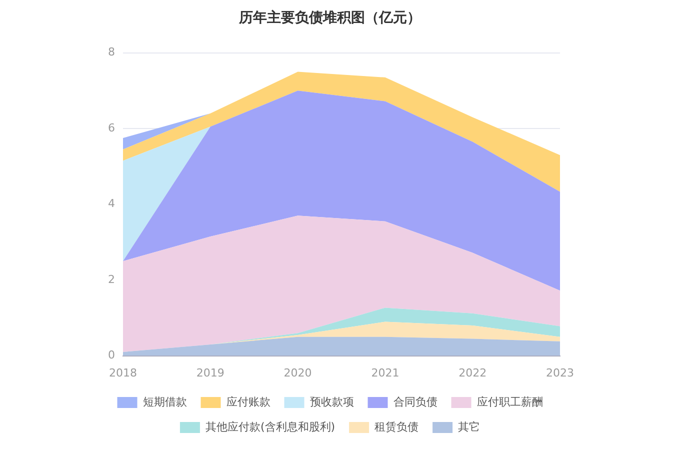 Image resolution: width=700 pixels, height=473 pixels. Describe the element at coordinates (385, 373) in the screenshot. I see `x-tick-label: 2021` at that location.